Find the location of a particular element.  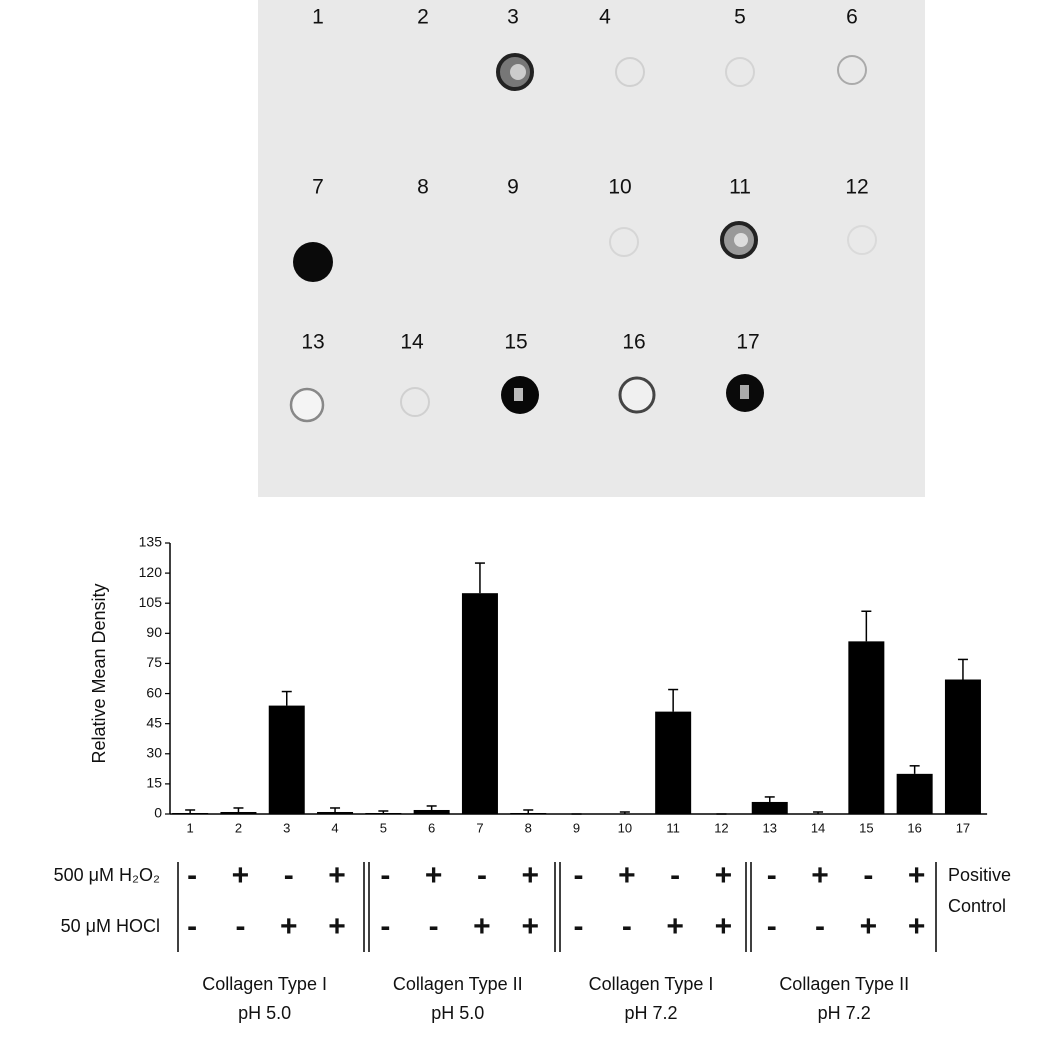

x-tick-label: 7 is located at coordinates (479, 827).